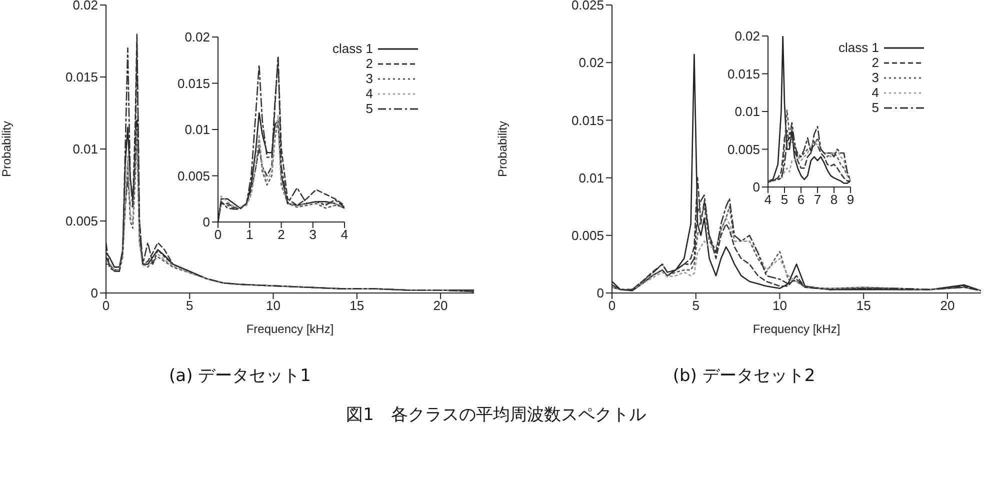  I want to click on caption: 図1 各クラスの平均周波数スペクトル, so click(496, 415).